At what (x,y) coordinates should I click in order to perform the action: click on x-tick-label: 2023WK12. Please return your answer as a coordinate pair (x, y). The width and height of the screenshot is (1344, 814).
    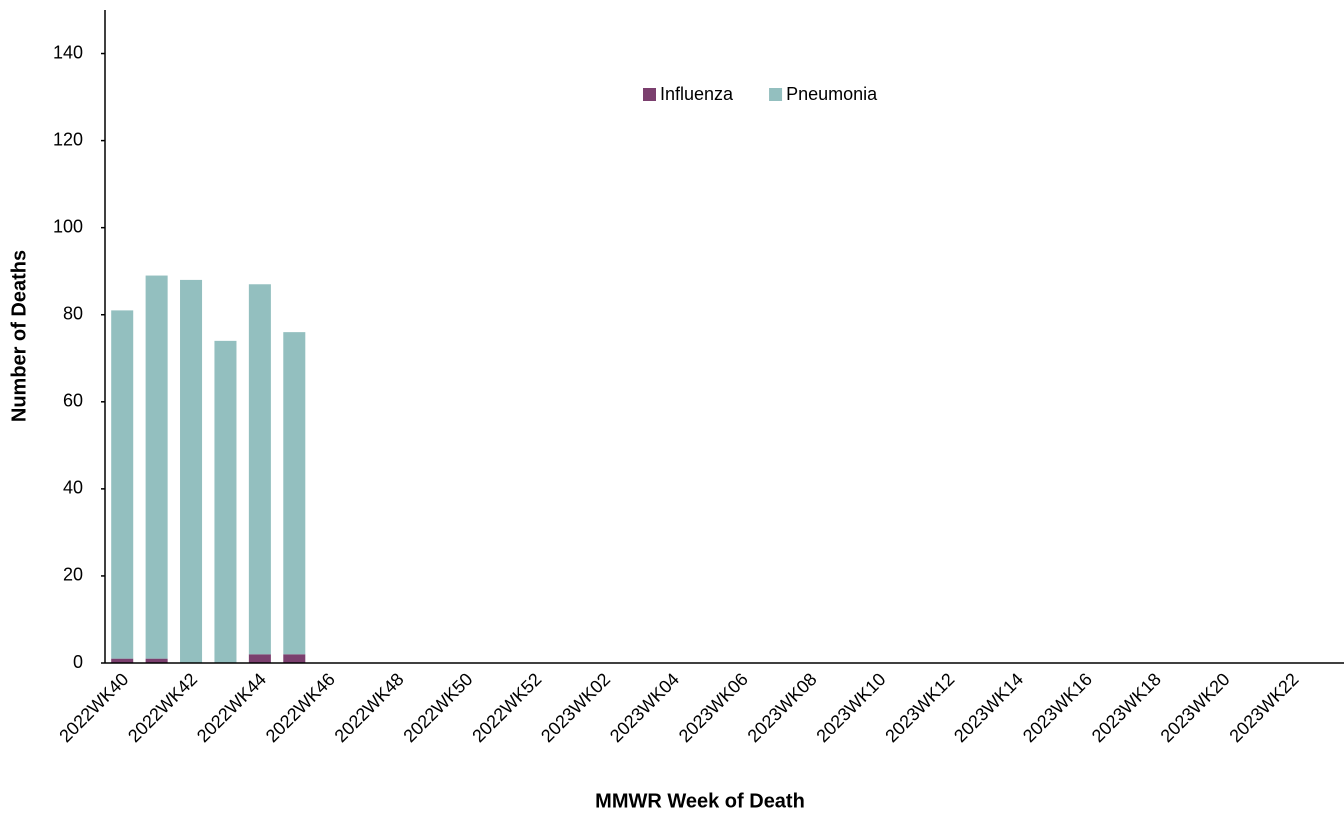
    Looking at the image, I should click on (919, 707).